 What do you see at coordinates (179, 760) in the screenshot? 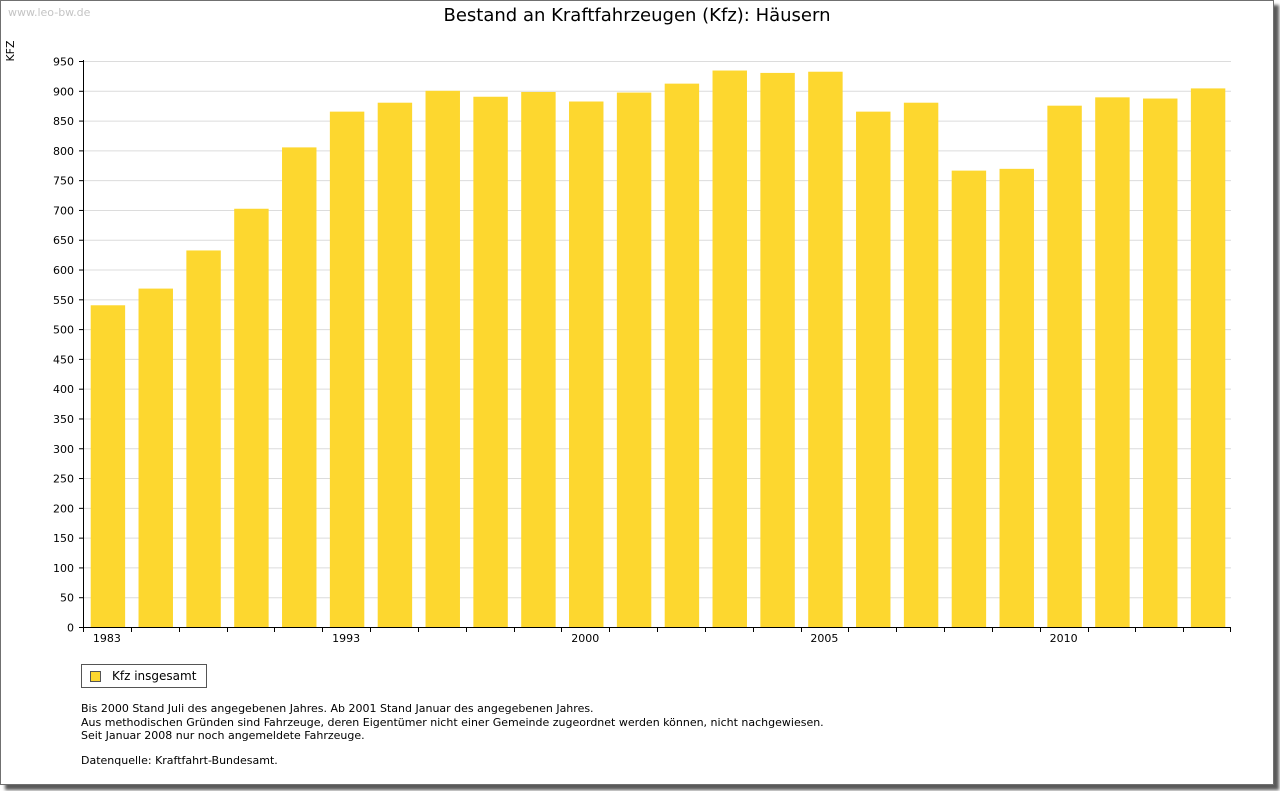
I see `data-source: Datenquelle: Kraftfahrt-Bundesamt.` at bounding box center [179, 760].